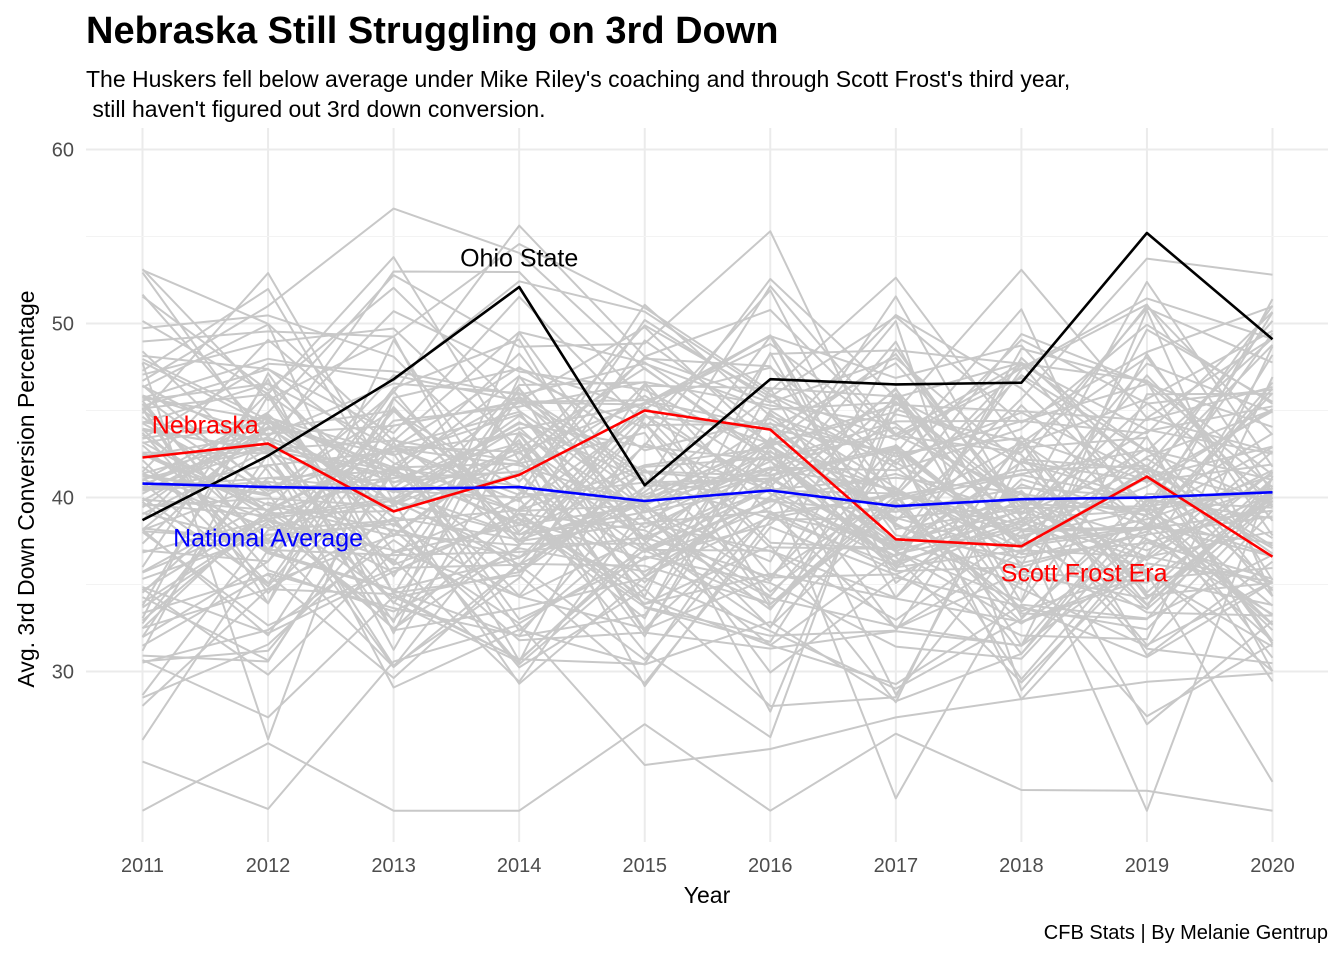  I want to click on series-line-national_average, so click(707, 495).